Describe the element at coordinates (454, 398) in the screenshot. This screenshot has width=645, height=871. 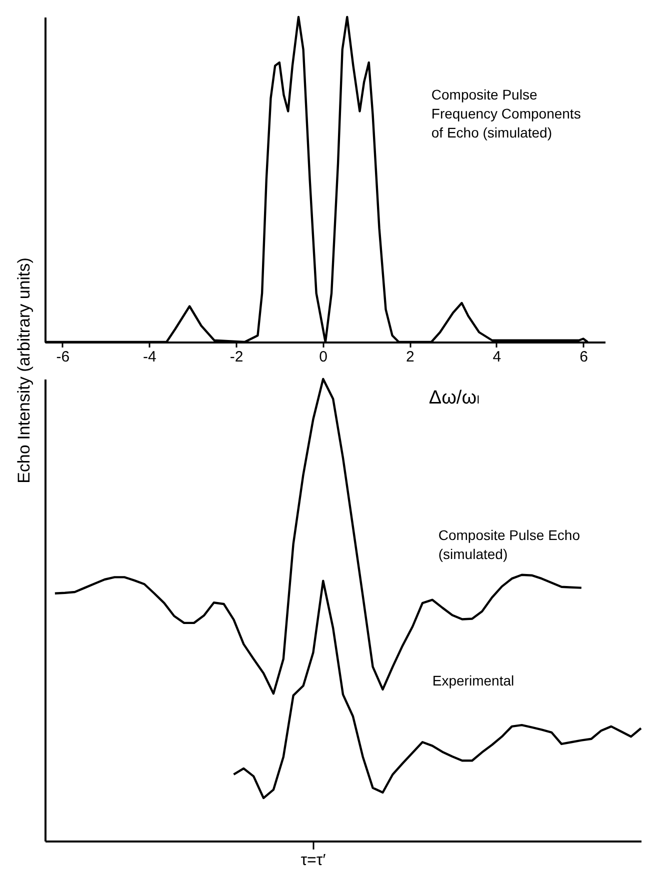
I see `x-axis-title: Δω/ωₗ` at that location.